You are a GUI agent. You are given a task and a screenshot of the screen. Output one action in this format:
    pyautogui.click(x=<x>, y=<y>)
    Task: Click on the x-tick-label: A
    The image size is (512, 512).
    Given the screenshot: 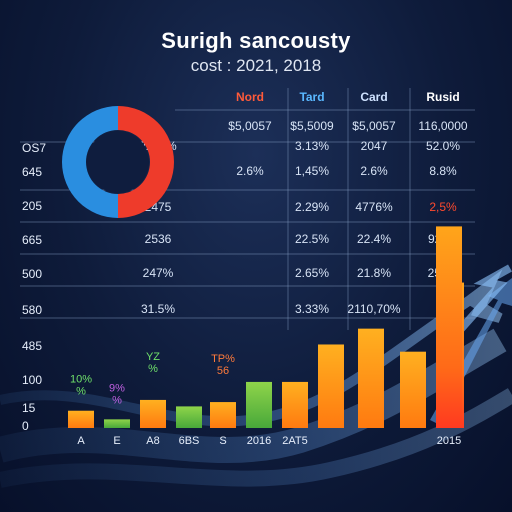 What is the action you would take?
    pyautogui.click(x=81, y=441)
    